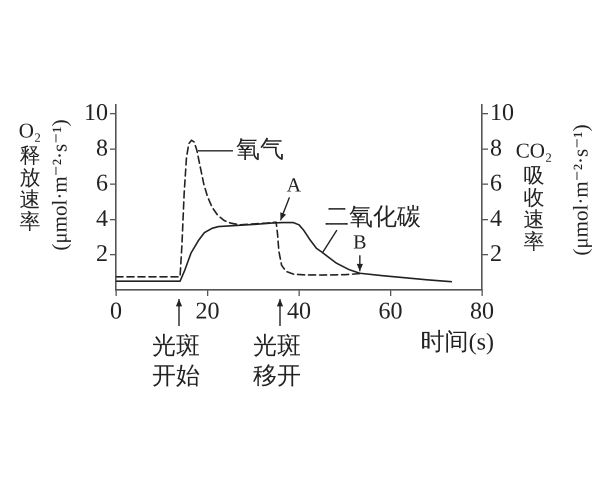 The width and height of the screenshot is (600, 480). Describe the element at coordinates (96, 113) in the screenshot. I see `y-tick-label: 10` at that location.